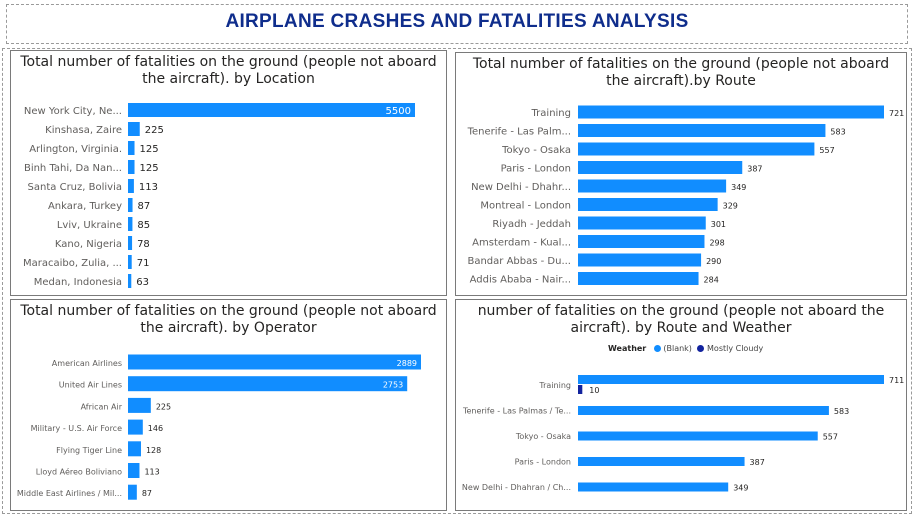 Image resolution: width=914 pixels, height=518 pixels. Describe the element at coordinates (75, 149) in the screenshot. I see `category-label: Arlington, Virginia.` at that location.